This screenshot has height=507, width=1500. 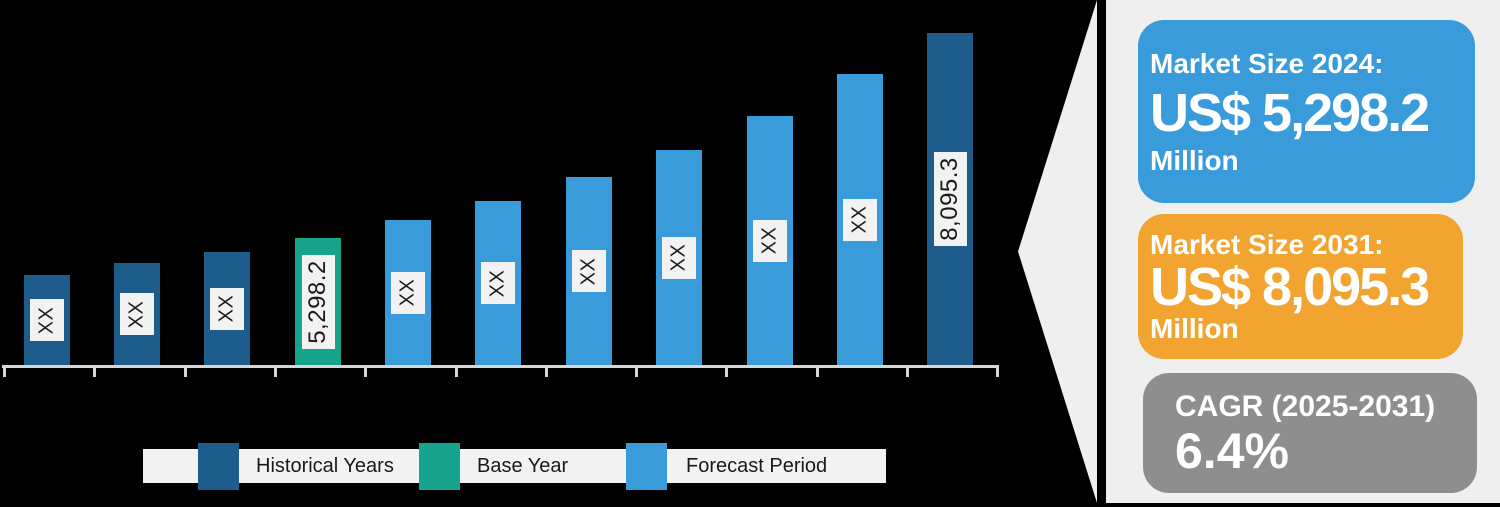 I want to click on card-2031-value: US$ 8,095.3, so click(x=1290, y=286).